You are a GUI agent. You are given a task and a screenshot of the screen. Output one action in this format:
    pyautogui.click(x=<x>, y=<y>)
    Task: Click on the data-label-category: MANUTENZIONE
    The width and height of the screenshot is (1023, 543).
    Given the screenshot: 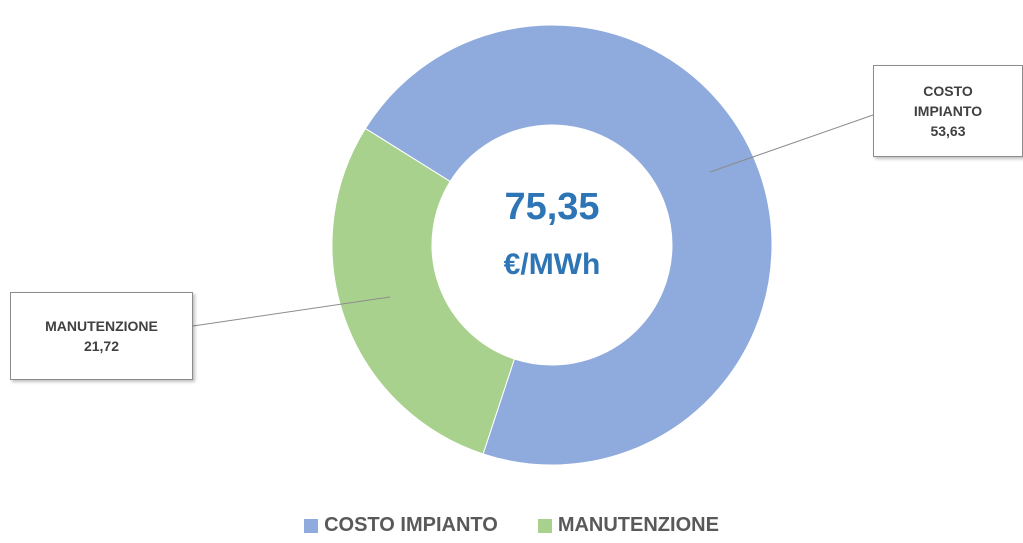 What is the action you would take?
    pyautogui.click(x=101, y=326)
    